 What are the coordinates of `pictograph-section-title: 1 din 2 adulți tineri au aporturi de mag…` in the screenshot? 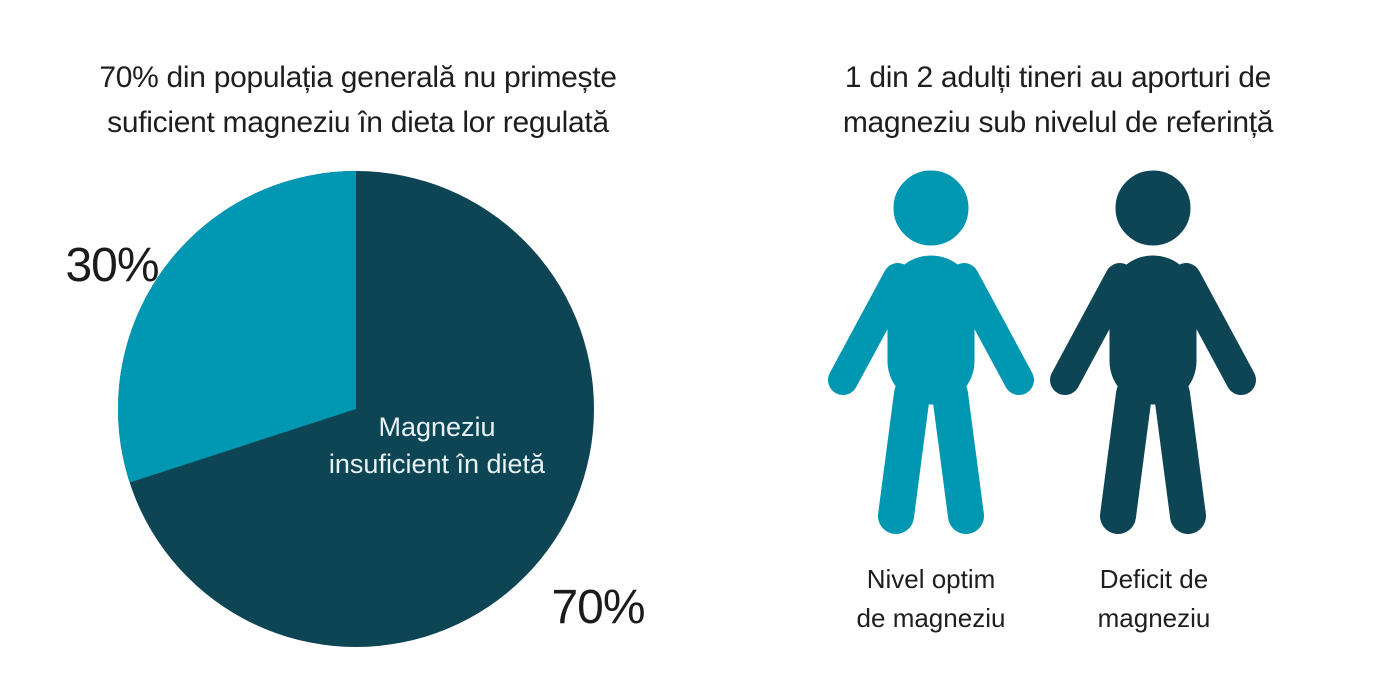 It's located at (1058, 100).